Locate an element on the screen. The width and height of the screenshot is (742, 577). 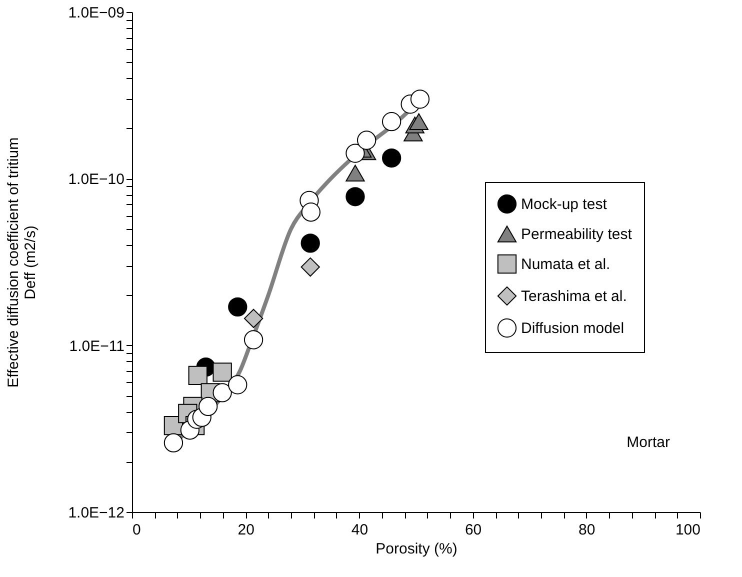
legend-label: Terashima et al. is located at coordinates (574, 296).